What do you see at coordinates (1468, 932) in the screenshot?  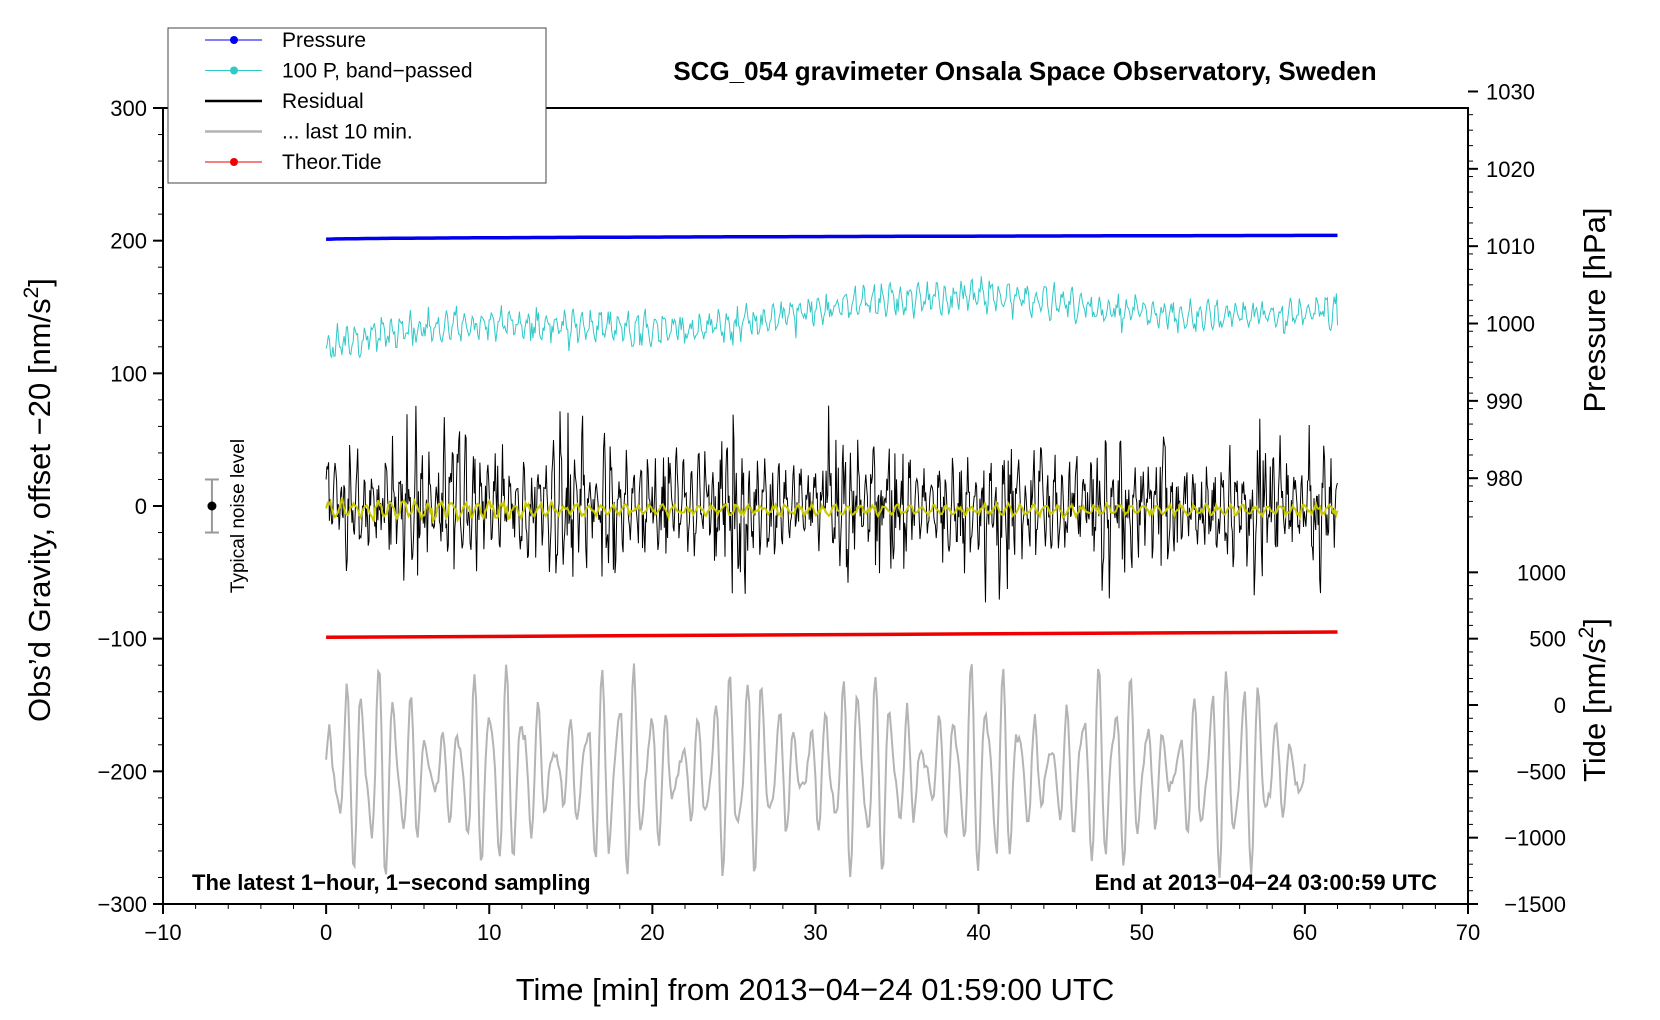 I see `x-tick-label: 70` at bounding box center [1468, 932].